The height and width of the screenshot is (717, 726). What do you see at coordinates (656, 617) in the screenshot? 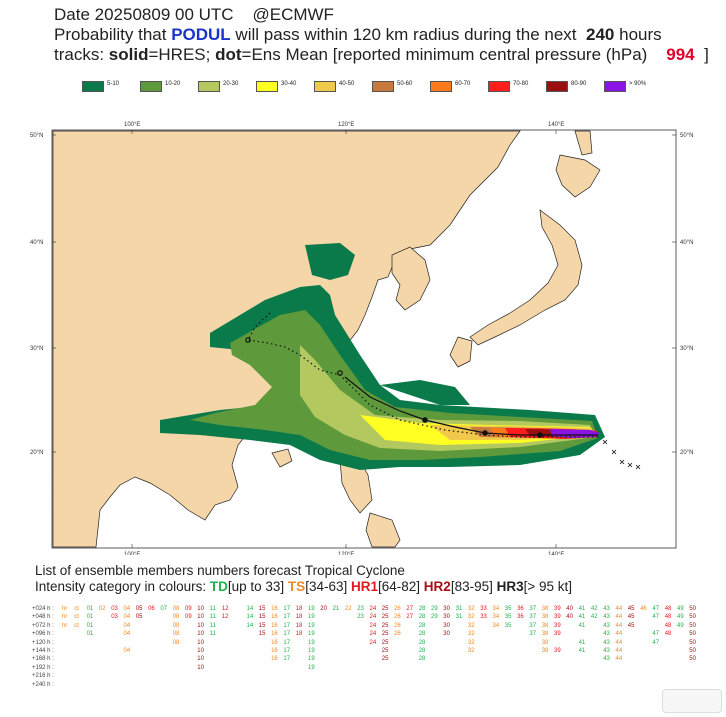
I see `member-number: 47` at bounding box center [656, 617].